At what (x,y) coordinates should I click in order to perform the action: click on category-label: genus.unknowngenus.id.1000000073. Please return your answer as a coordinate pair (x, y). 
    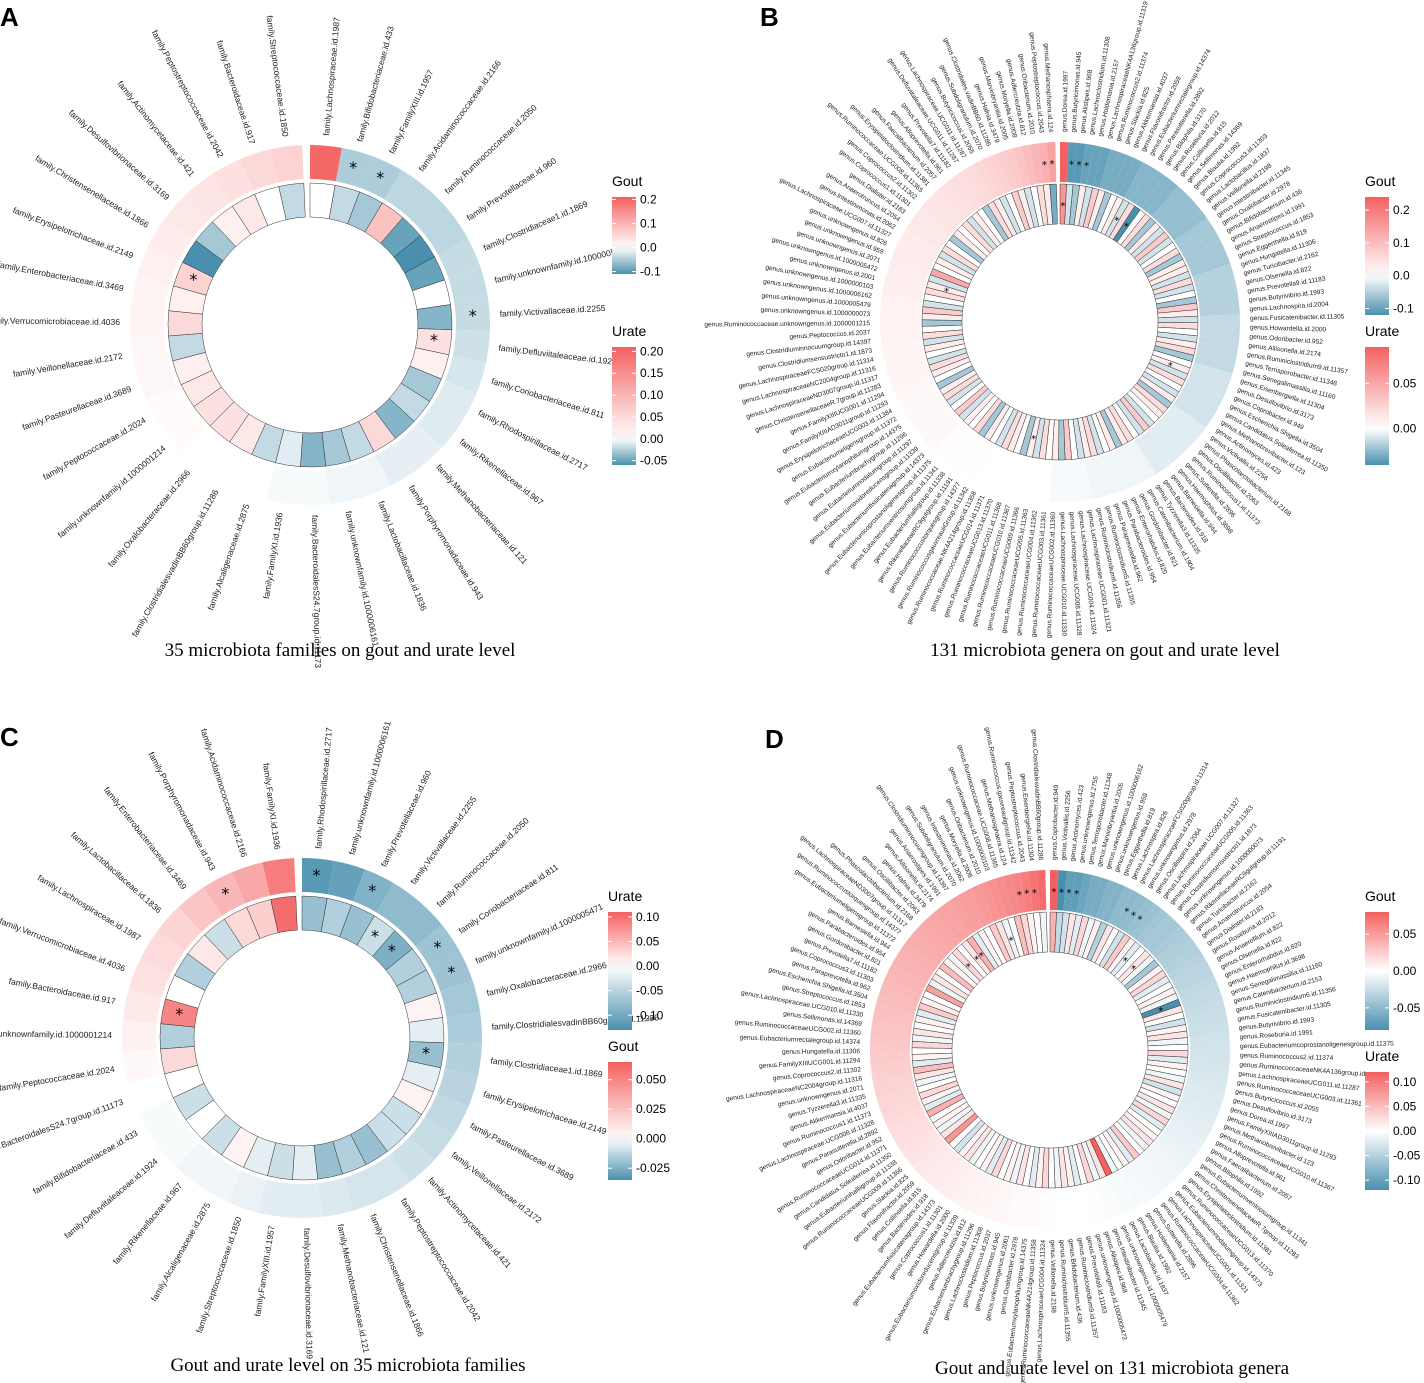
    Looking at the image, I should click on (815, 312).